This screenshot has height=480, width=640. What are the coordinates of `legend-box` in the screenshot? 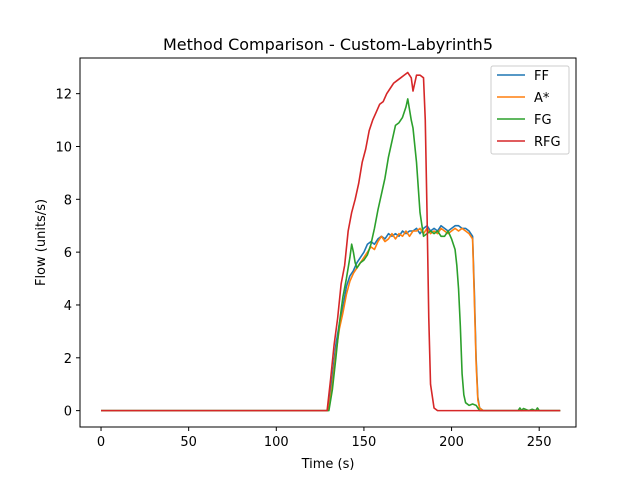 It's located at (530, 110).